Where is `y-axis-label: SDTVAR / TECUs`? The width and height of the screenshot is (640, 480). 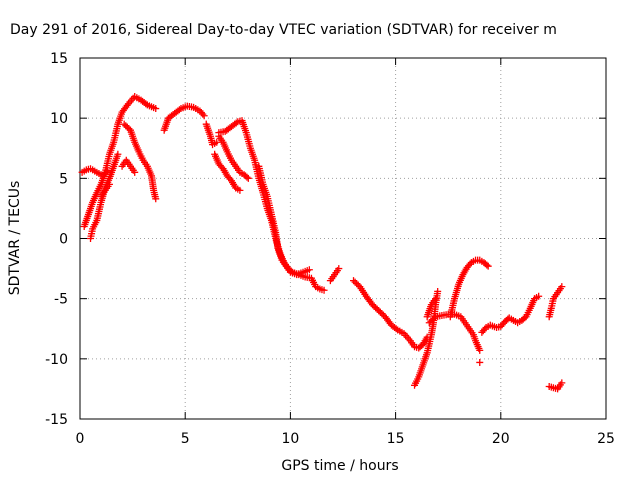
y-axis-label: SDTVAR / TECUs is located at coordinates (15, 238).